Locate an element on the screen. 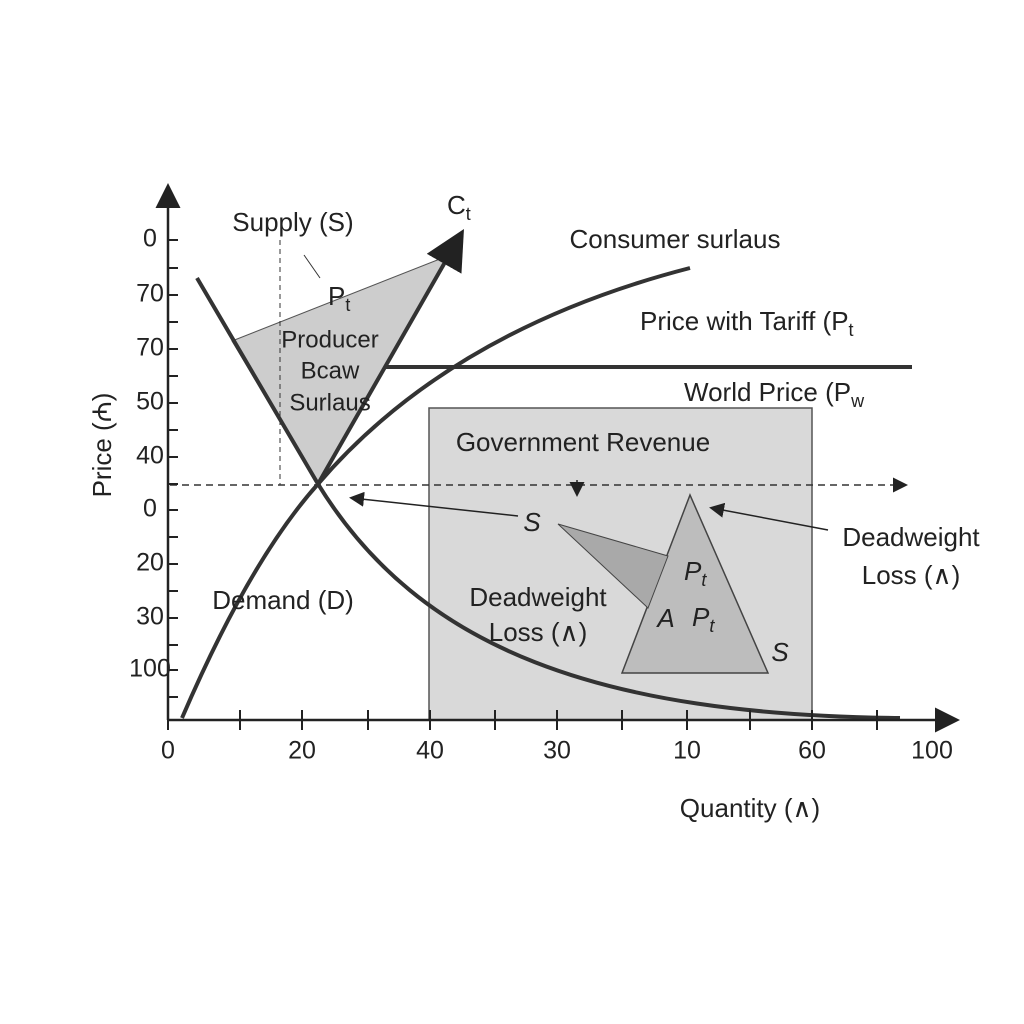  label: World Price (Pw is located at coordinates (774, 394).